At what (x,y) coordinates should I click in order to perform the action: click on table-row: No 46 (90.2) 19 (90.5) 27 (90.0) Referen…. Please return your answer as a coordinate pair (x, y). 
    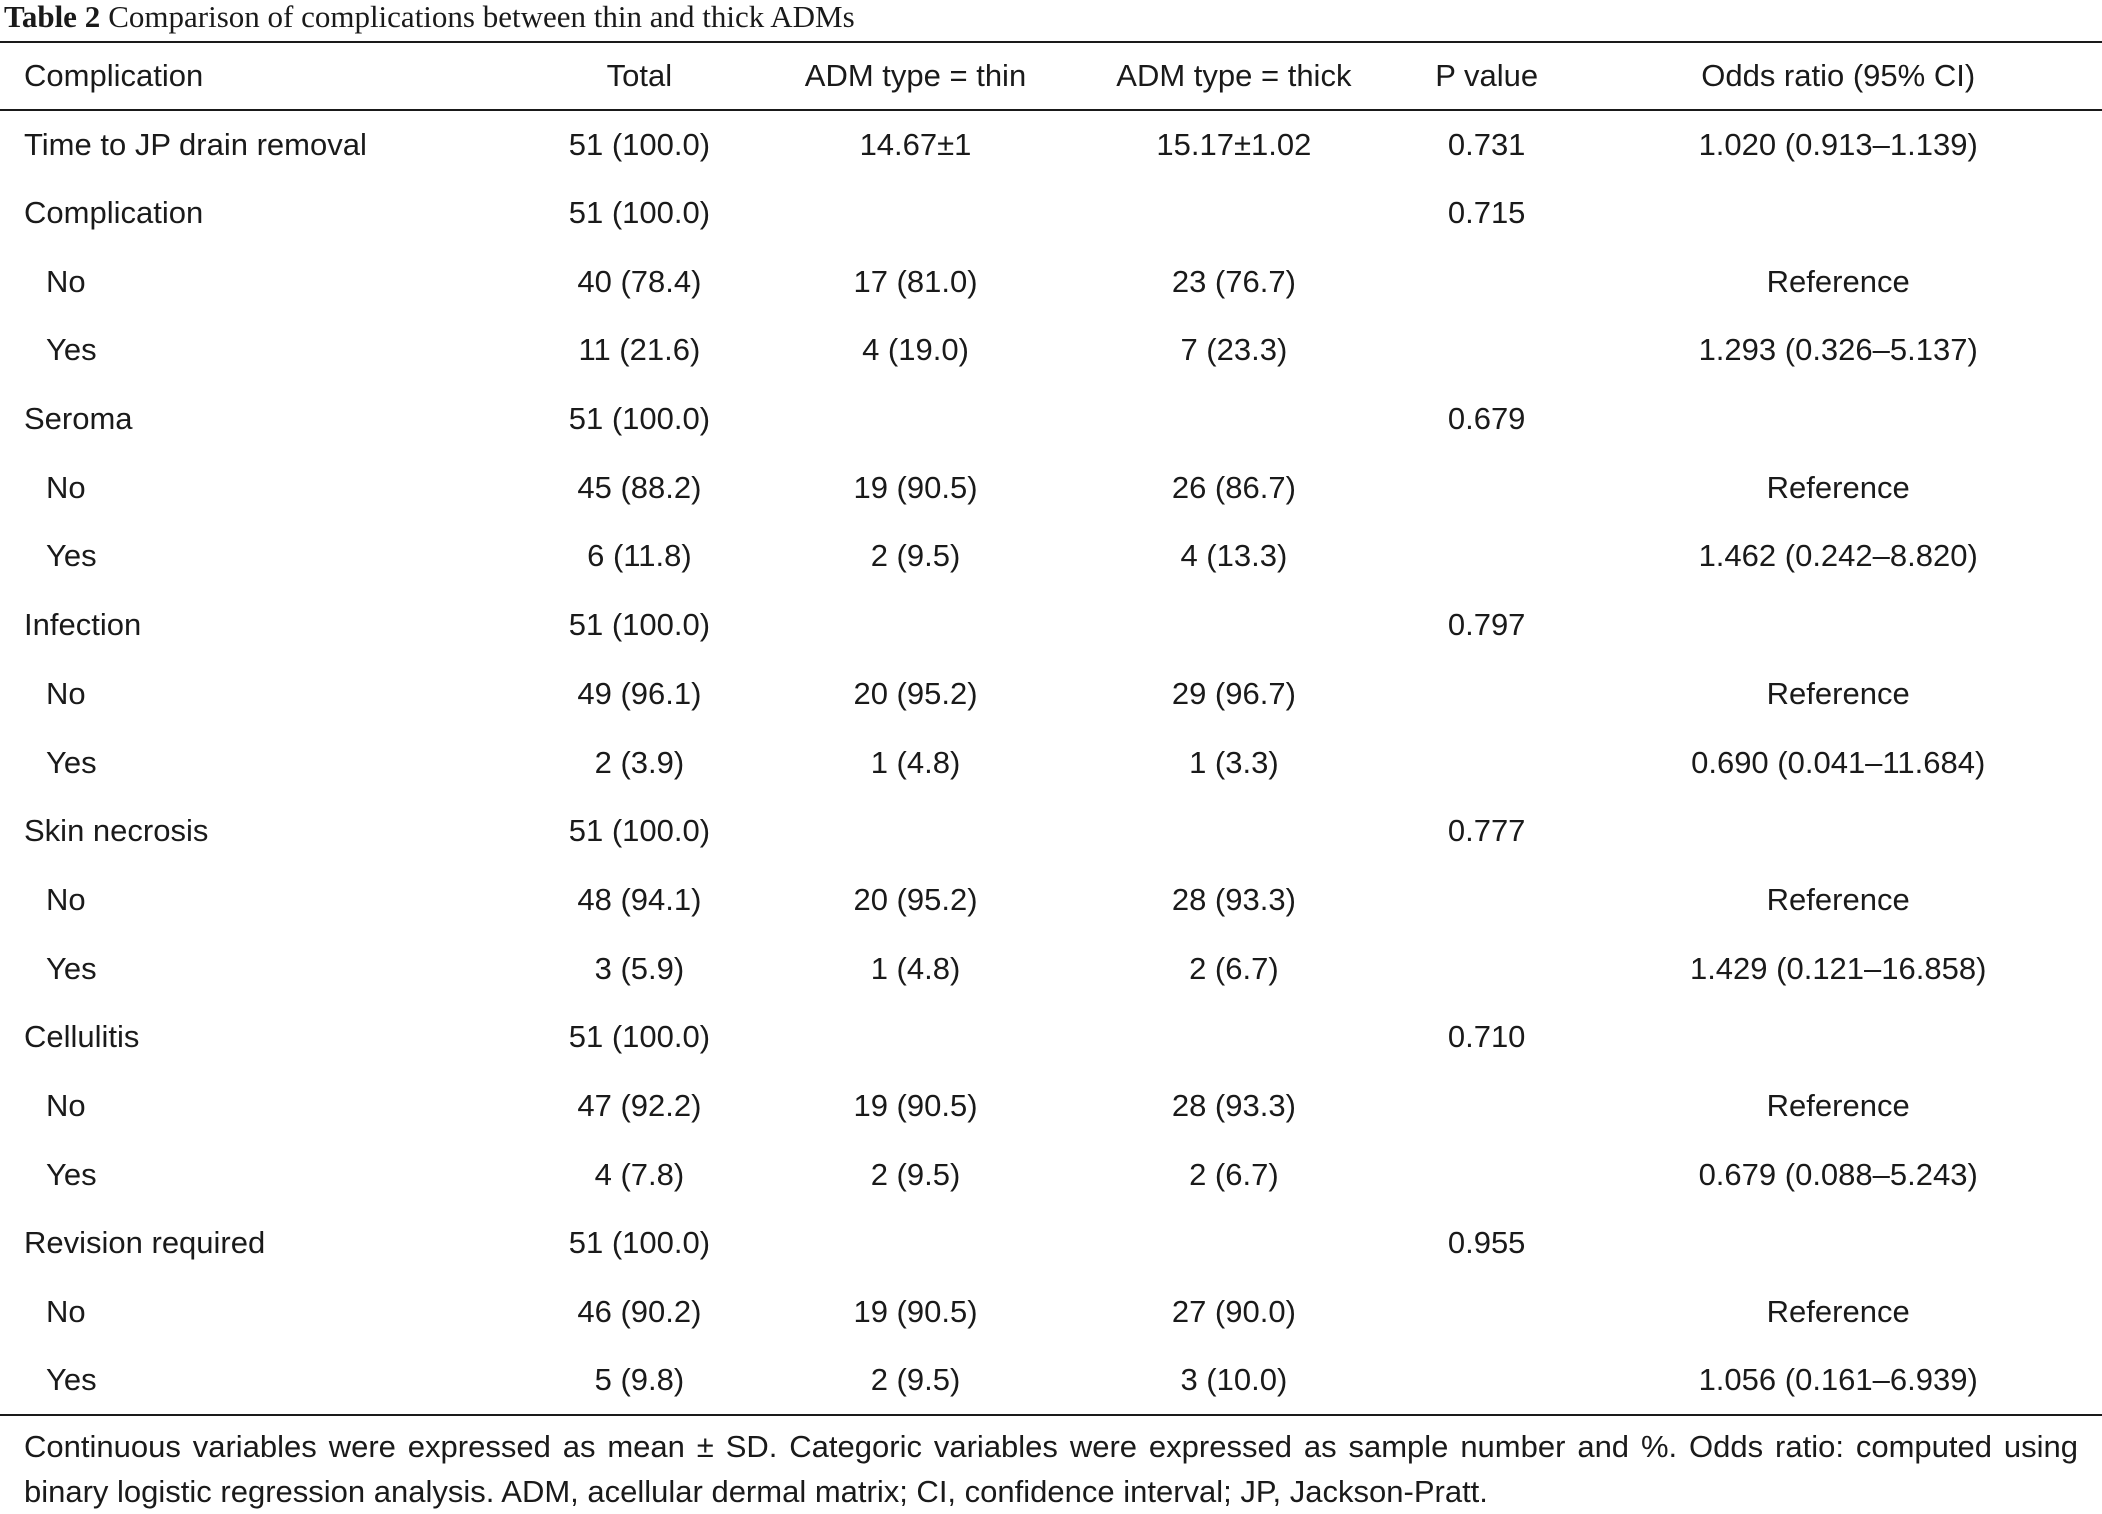
    Looking at the image, I should click on (1051, 1312).